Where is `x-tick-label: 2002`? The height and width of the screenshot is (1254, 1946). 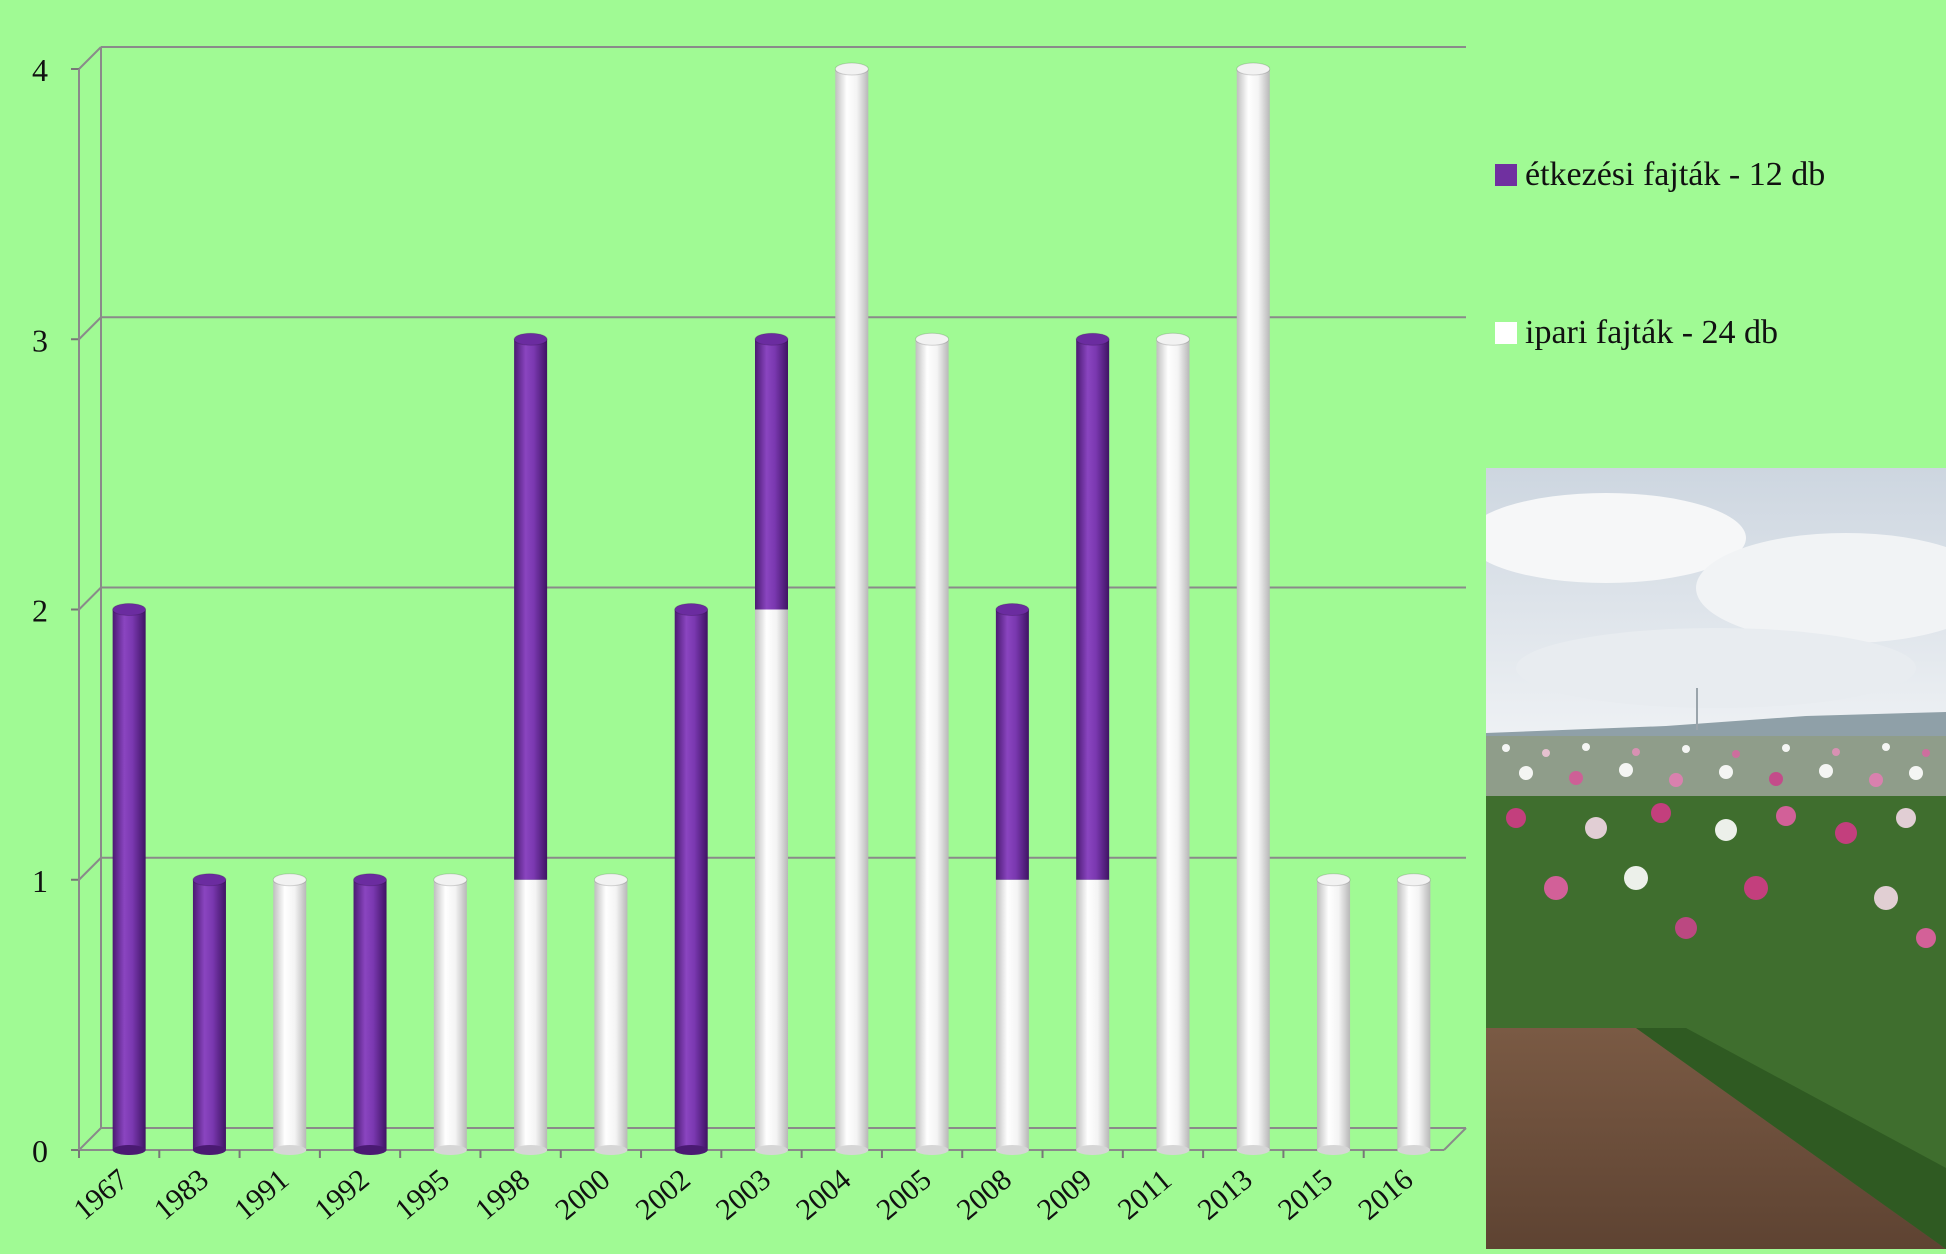
x-tick-label: 2002 is located at coordinates (663, 1195).